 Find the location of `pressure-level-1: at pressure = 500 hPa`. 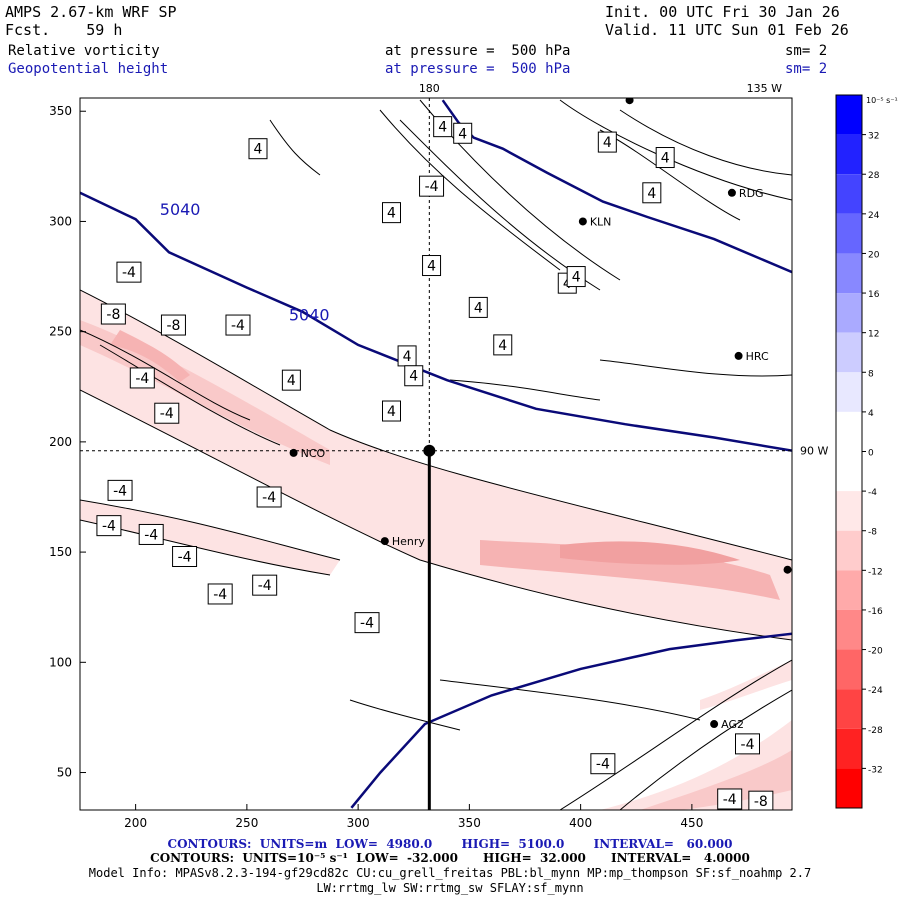

pressure-level-1: at pressure = 500 hPa is located at coordinates (478, 51).